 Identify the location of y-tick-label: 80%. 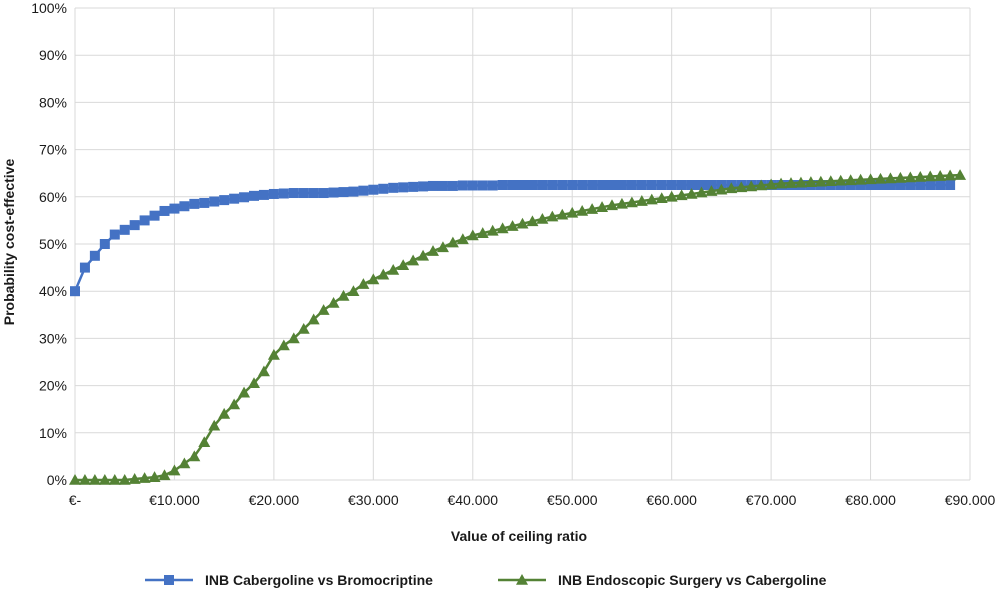
(53, 102).